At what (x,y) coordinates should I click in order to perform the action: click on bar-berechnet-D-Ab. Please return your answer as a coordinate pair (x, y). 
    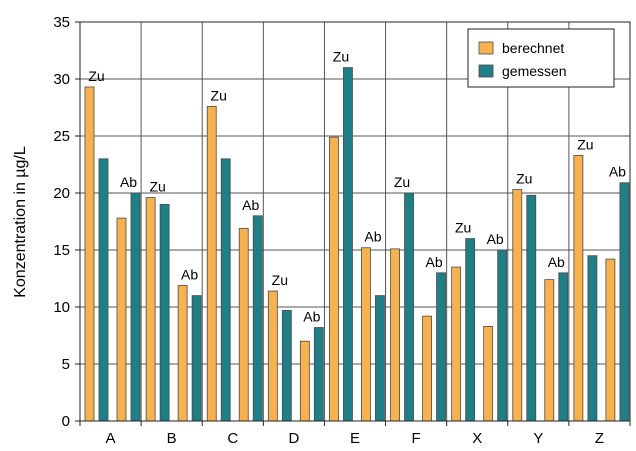
    Looking at the image, I should click on (304, 381).